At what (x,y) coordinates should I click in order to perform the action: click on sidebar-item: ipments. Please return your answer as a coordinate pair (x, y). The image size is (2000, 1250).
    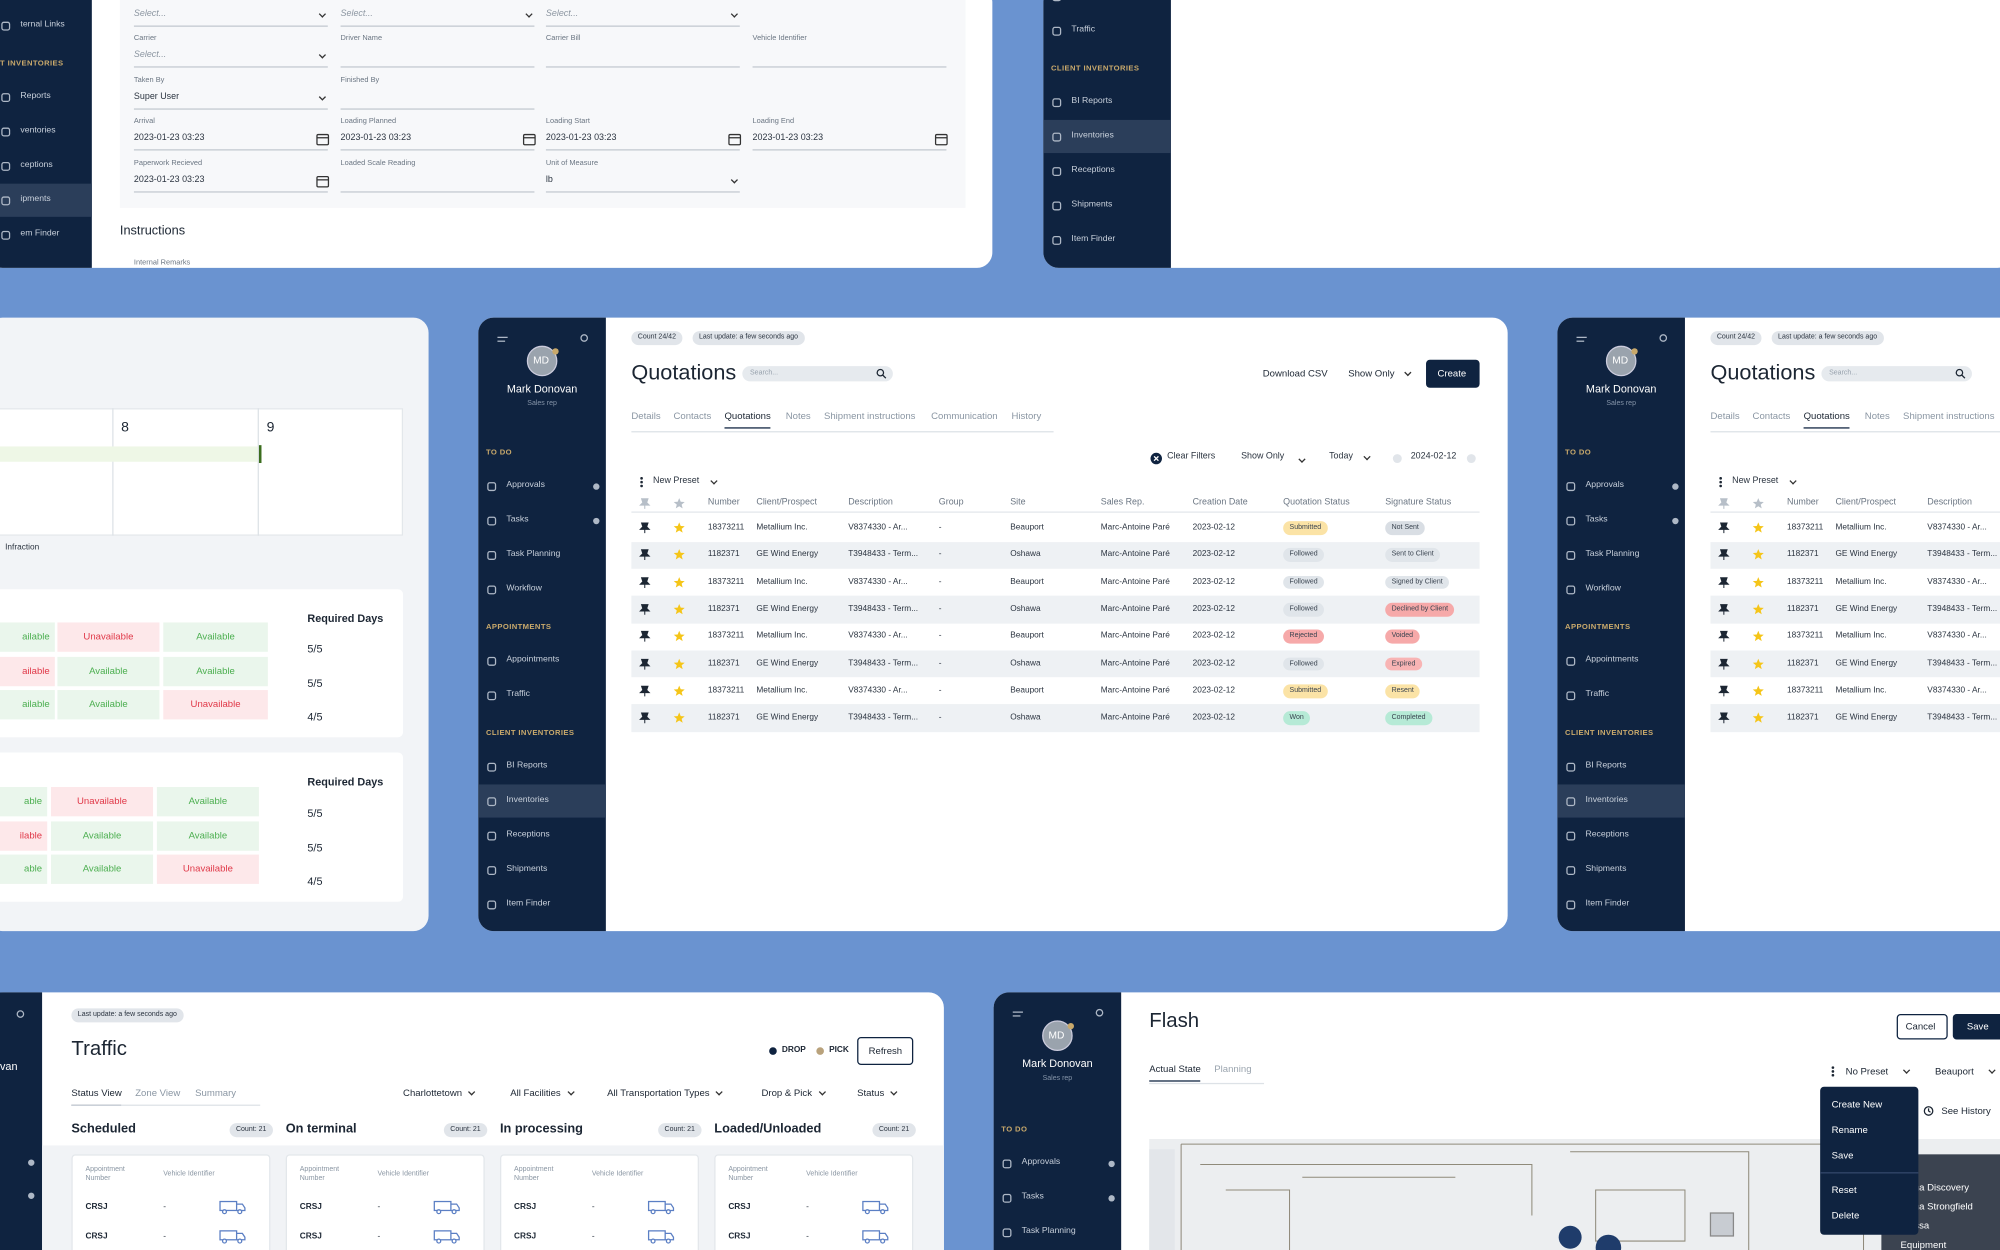
    Looking at the image, I should click on (35, 199).